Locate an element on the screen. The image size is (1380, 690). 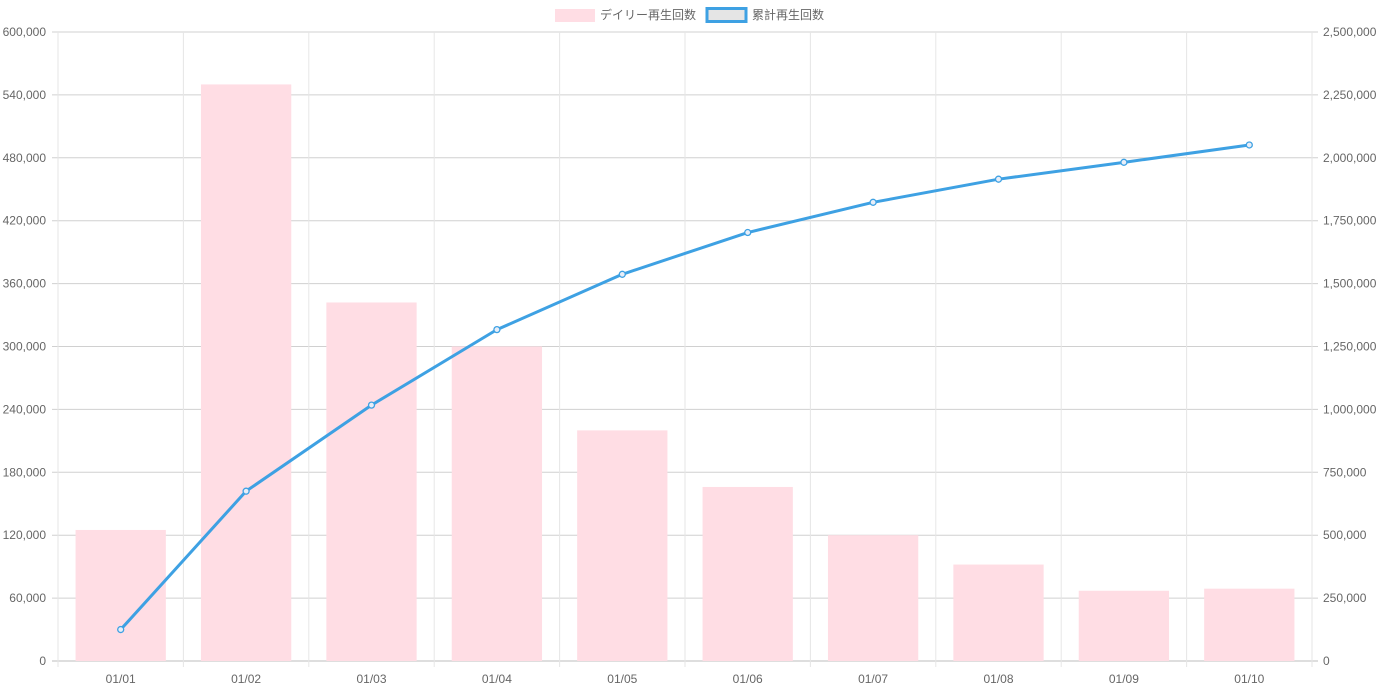
y-left-tick-label: 120,000 is located at coordinates (25, 535).